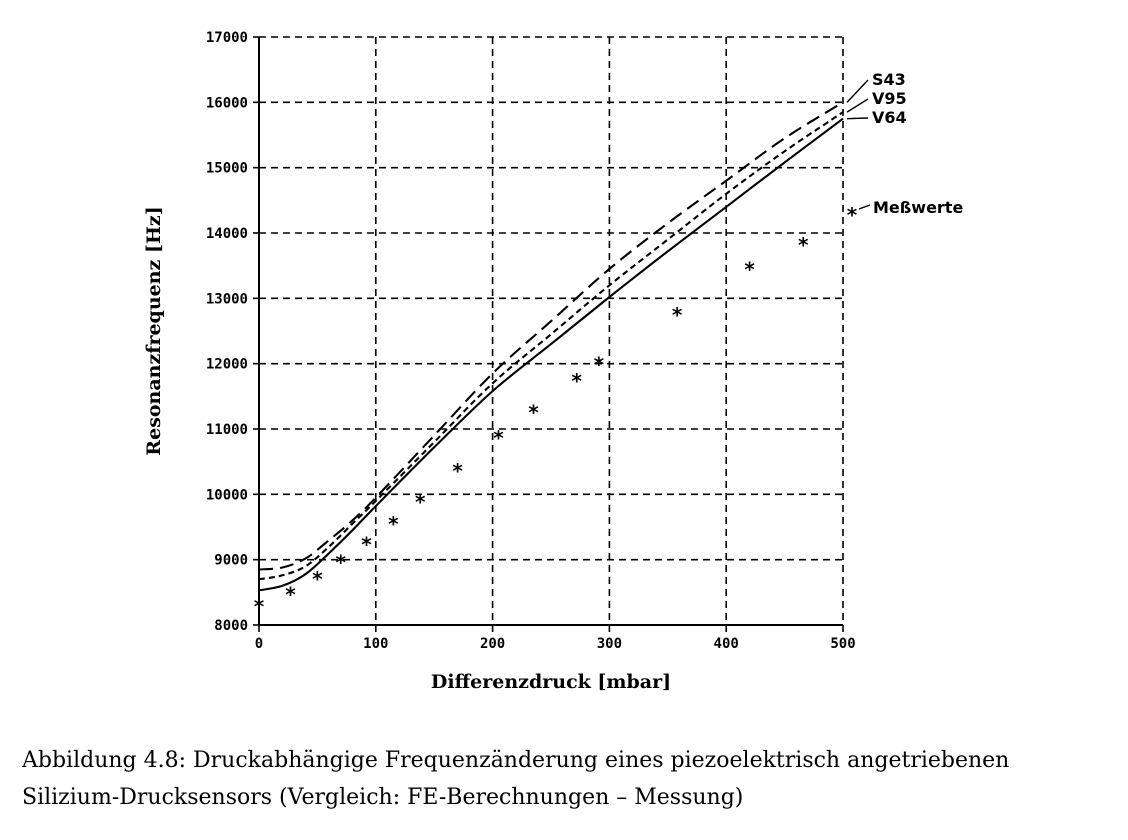 The height and width of the screenshot is (840, 1128). I want to click on x-tick-label-500: 500, so click(842, 644).